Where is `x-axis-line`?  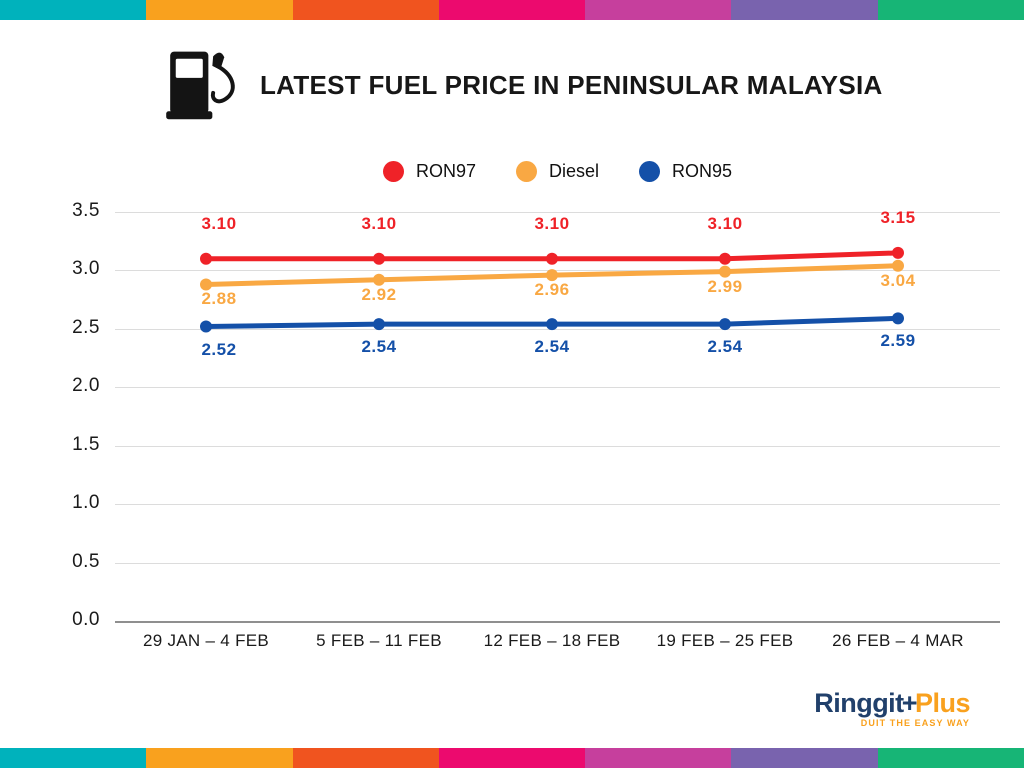
x-axis-line is located at coordinates (557, 622).